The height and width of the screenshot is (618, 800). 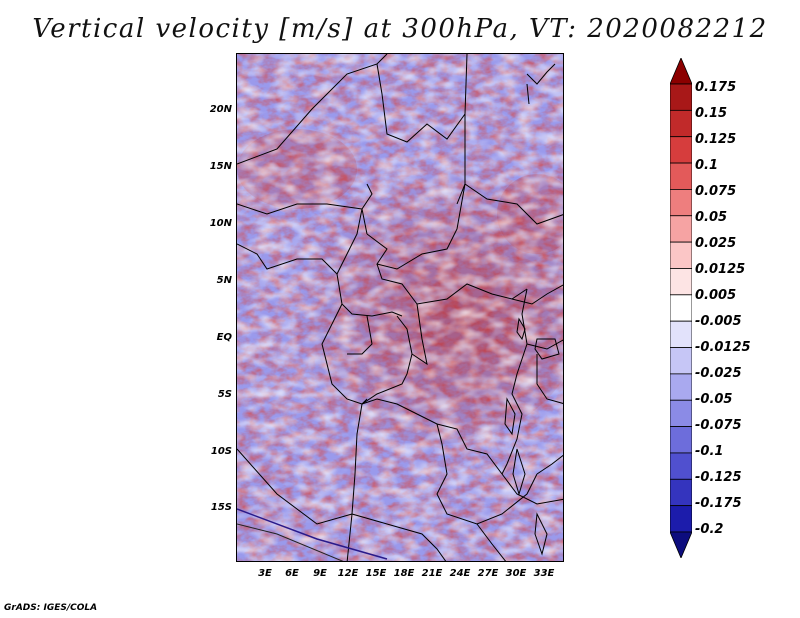 What do you see at coordinates (718, 425) in the screenshot?
I see `colorbar-label: -0.075` at bounding box center [718, 425].